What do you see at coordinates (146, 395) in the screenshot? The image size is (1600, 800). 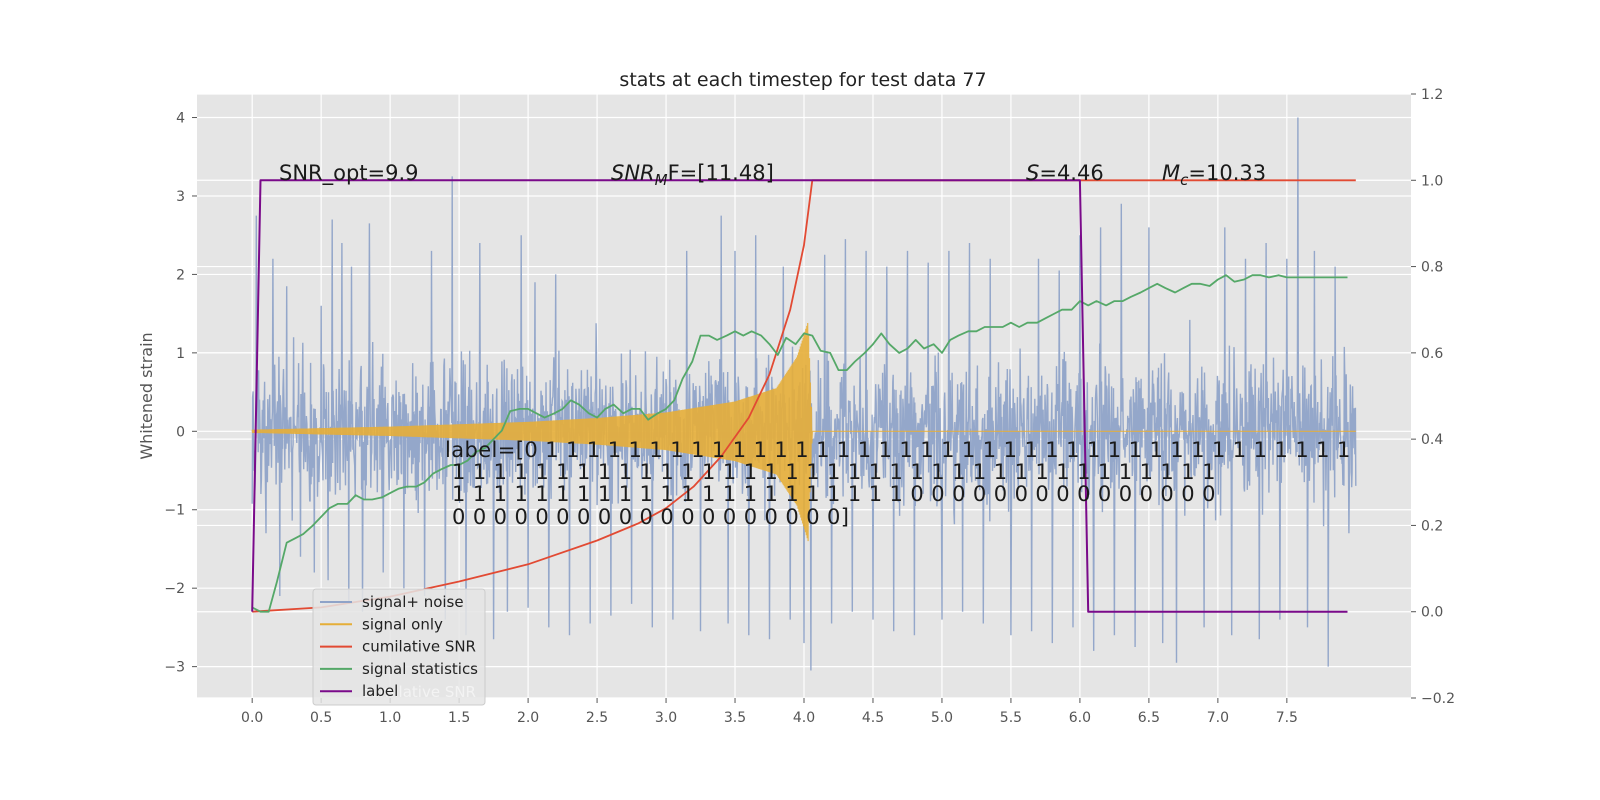 I see `y-axis-title: Whitened strain` at bounding box center [146, 395].